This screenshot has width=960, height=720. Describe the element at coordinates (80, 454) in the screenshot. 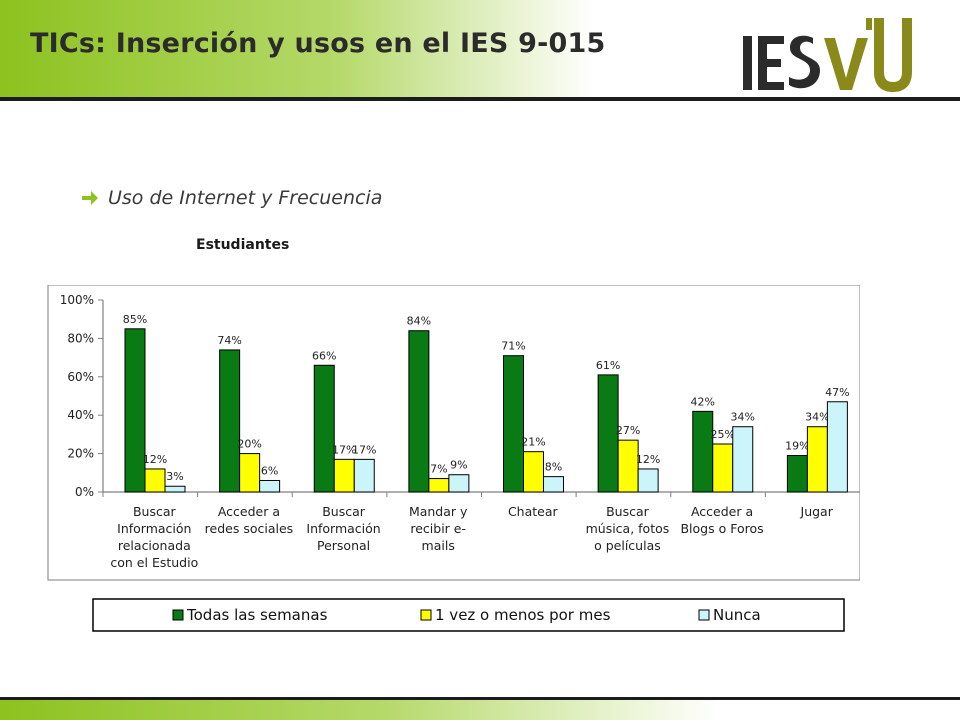

I see `y-tick-label: 20%` at that location.